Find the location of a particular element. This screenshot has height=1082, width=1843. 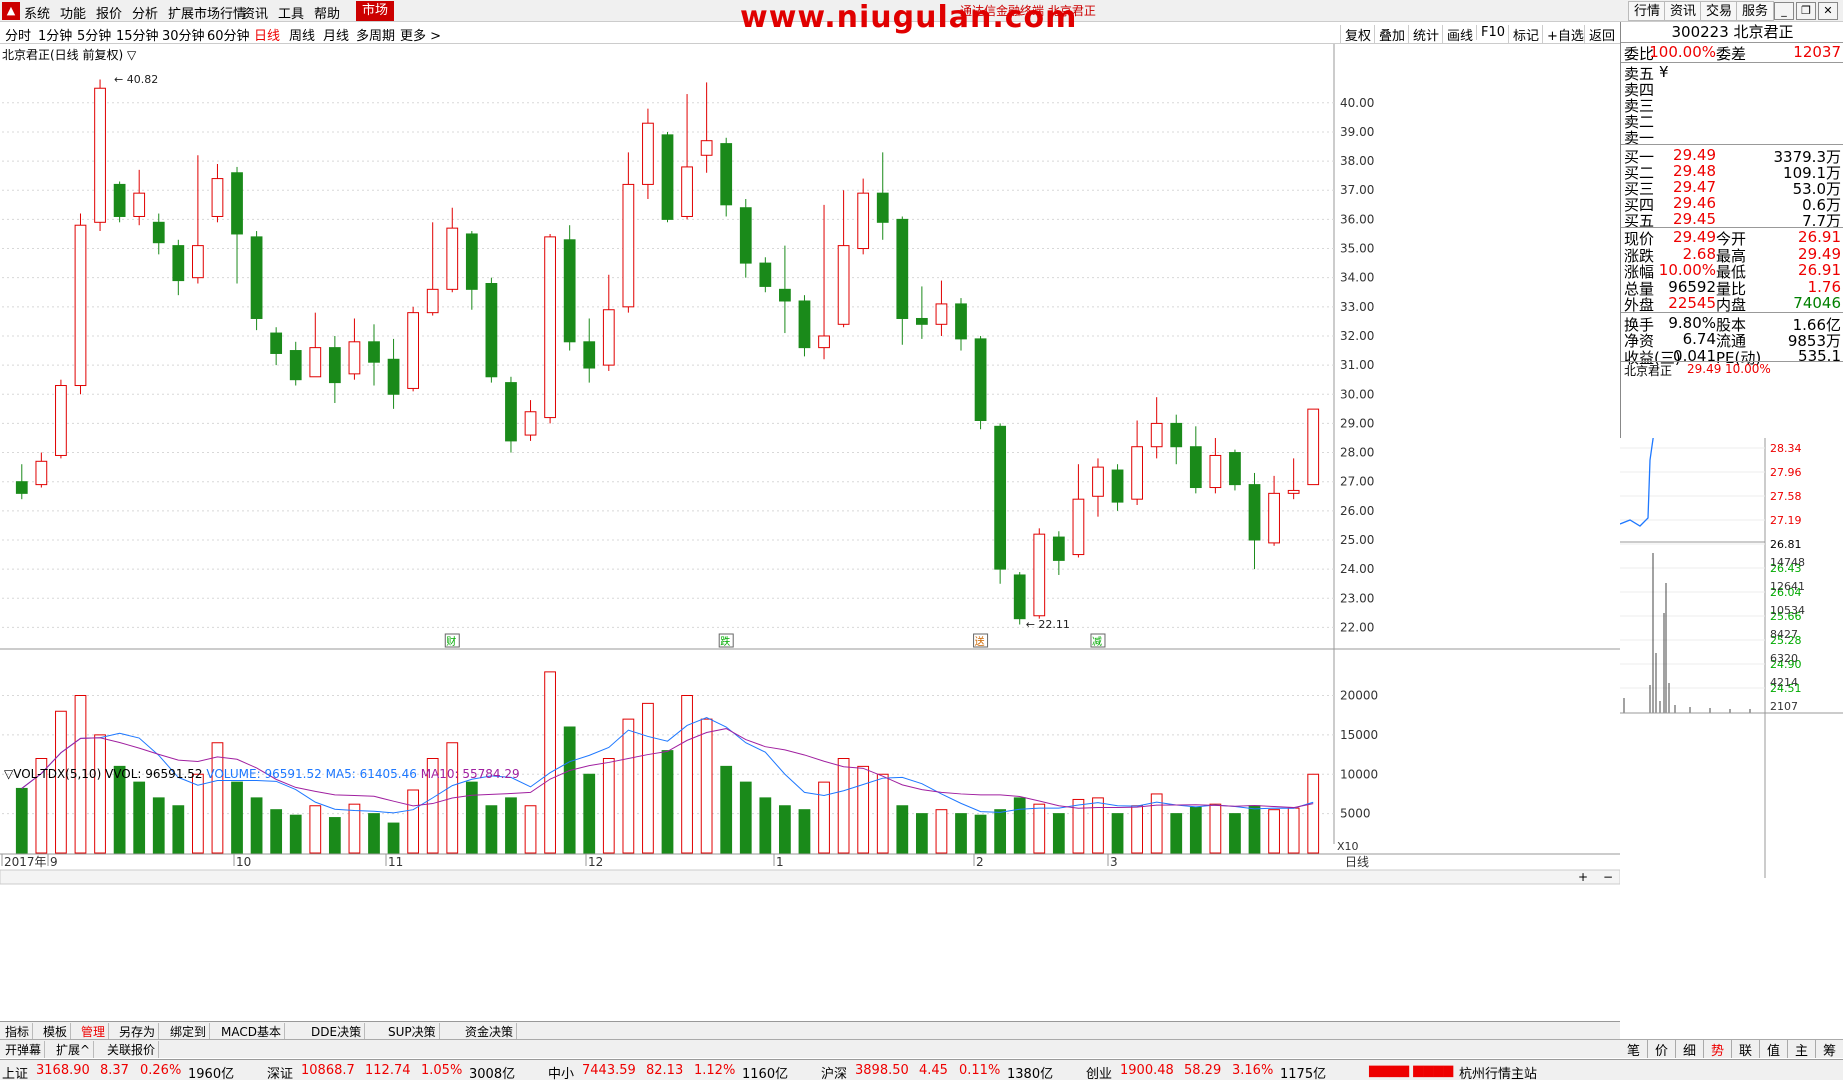

menu-market: 市场 is located at coordinates (375, 11).